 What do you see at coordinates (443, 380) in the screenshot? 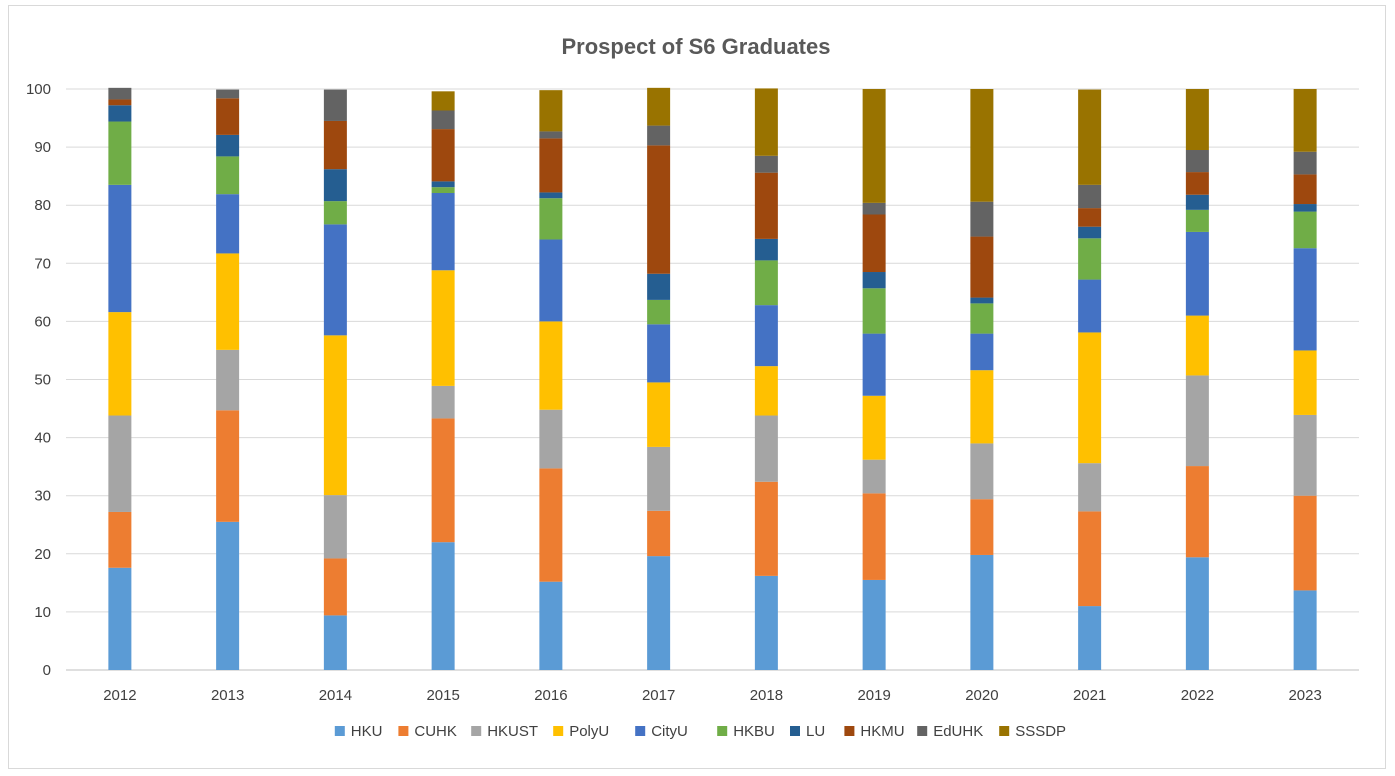
I see `bar-stack-2015` at bounding box center [443, 380].